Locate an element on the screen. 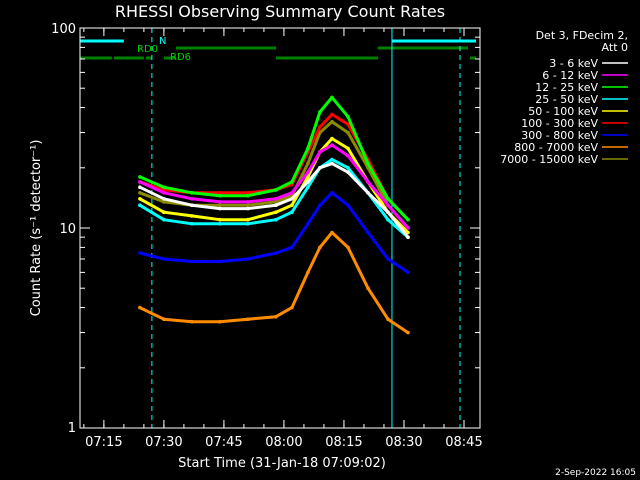 This screenshot has height=480, width=640. legend-label: 7000 - 15000 keV is located at coordinates (549, 159).